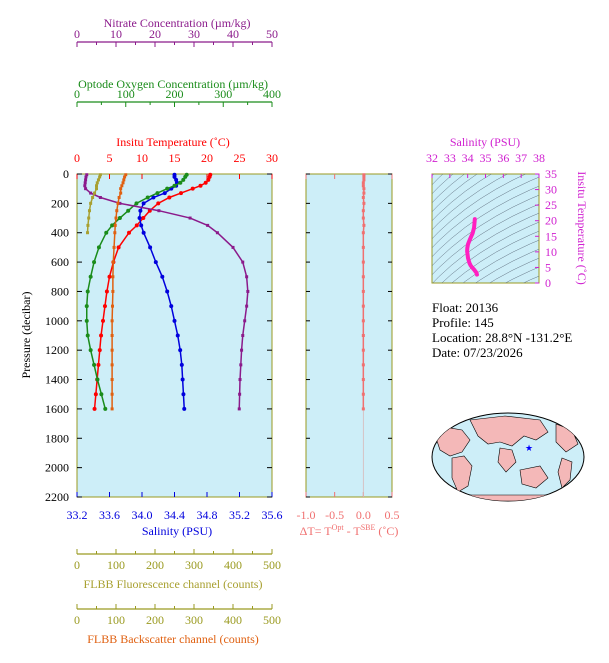 The width and height of the screenshot is (609, 663). I want to click on pressure-tick-label: 0, so click(66, 174).